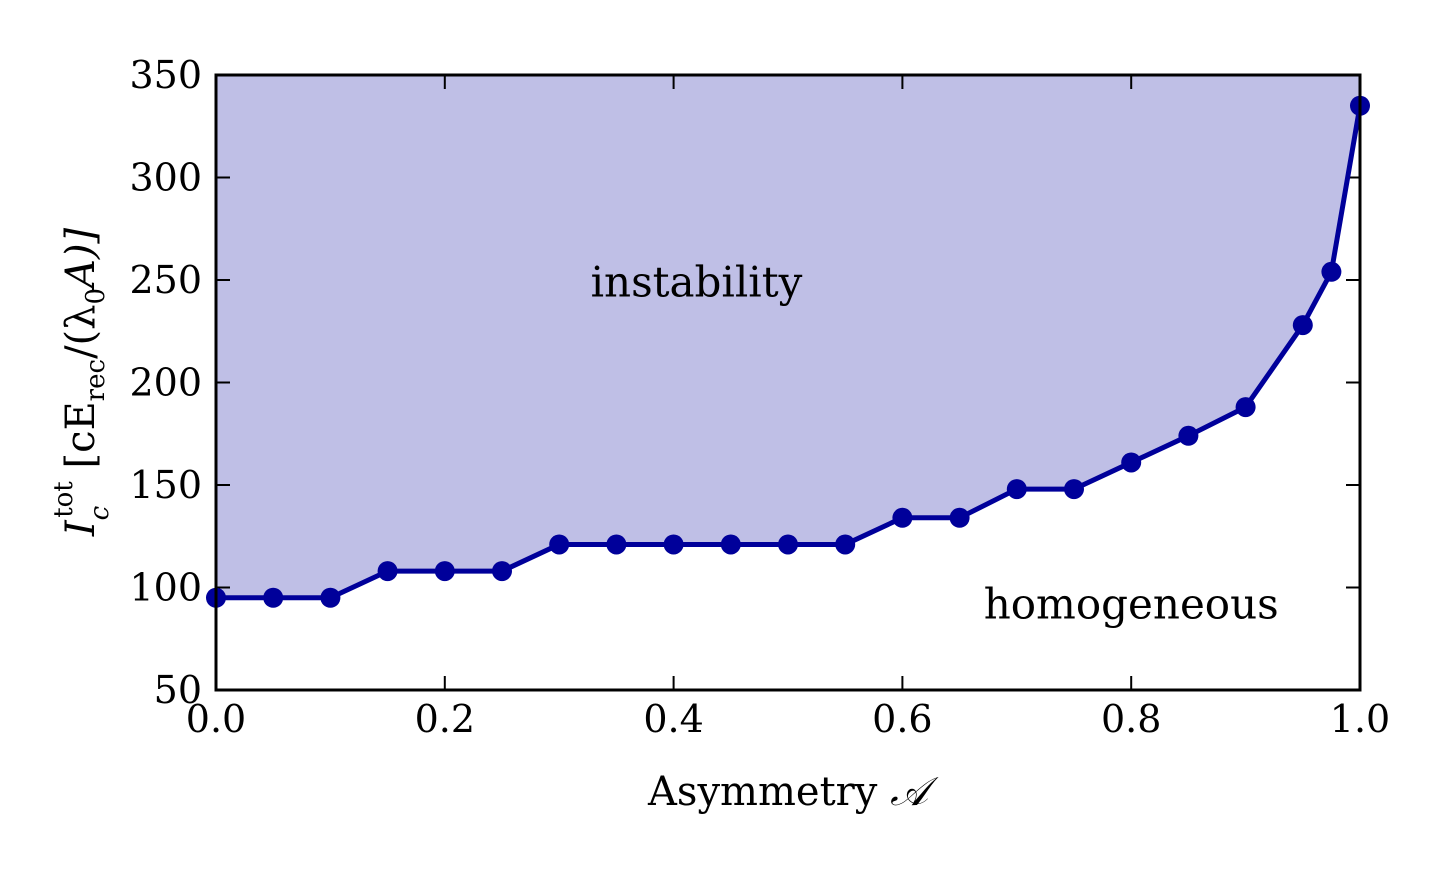 Image resolution: width=1446 pixels, height=870 pixels. Describe the element at coordinates (165, 280) in the screenshot. I see `y-tick-label-4: 250` at that location.